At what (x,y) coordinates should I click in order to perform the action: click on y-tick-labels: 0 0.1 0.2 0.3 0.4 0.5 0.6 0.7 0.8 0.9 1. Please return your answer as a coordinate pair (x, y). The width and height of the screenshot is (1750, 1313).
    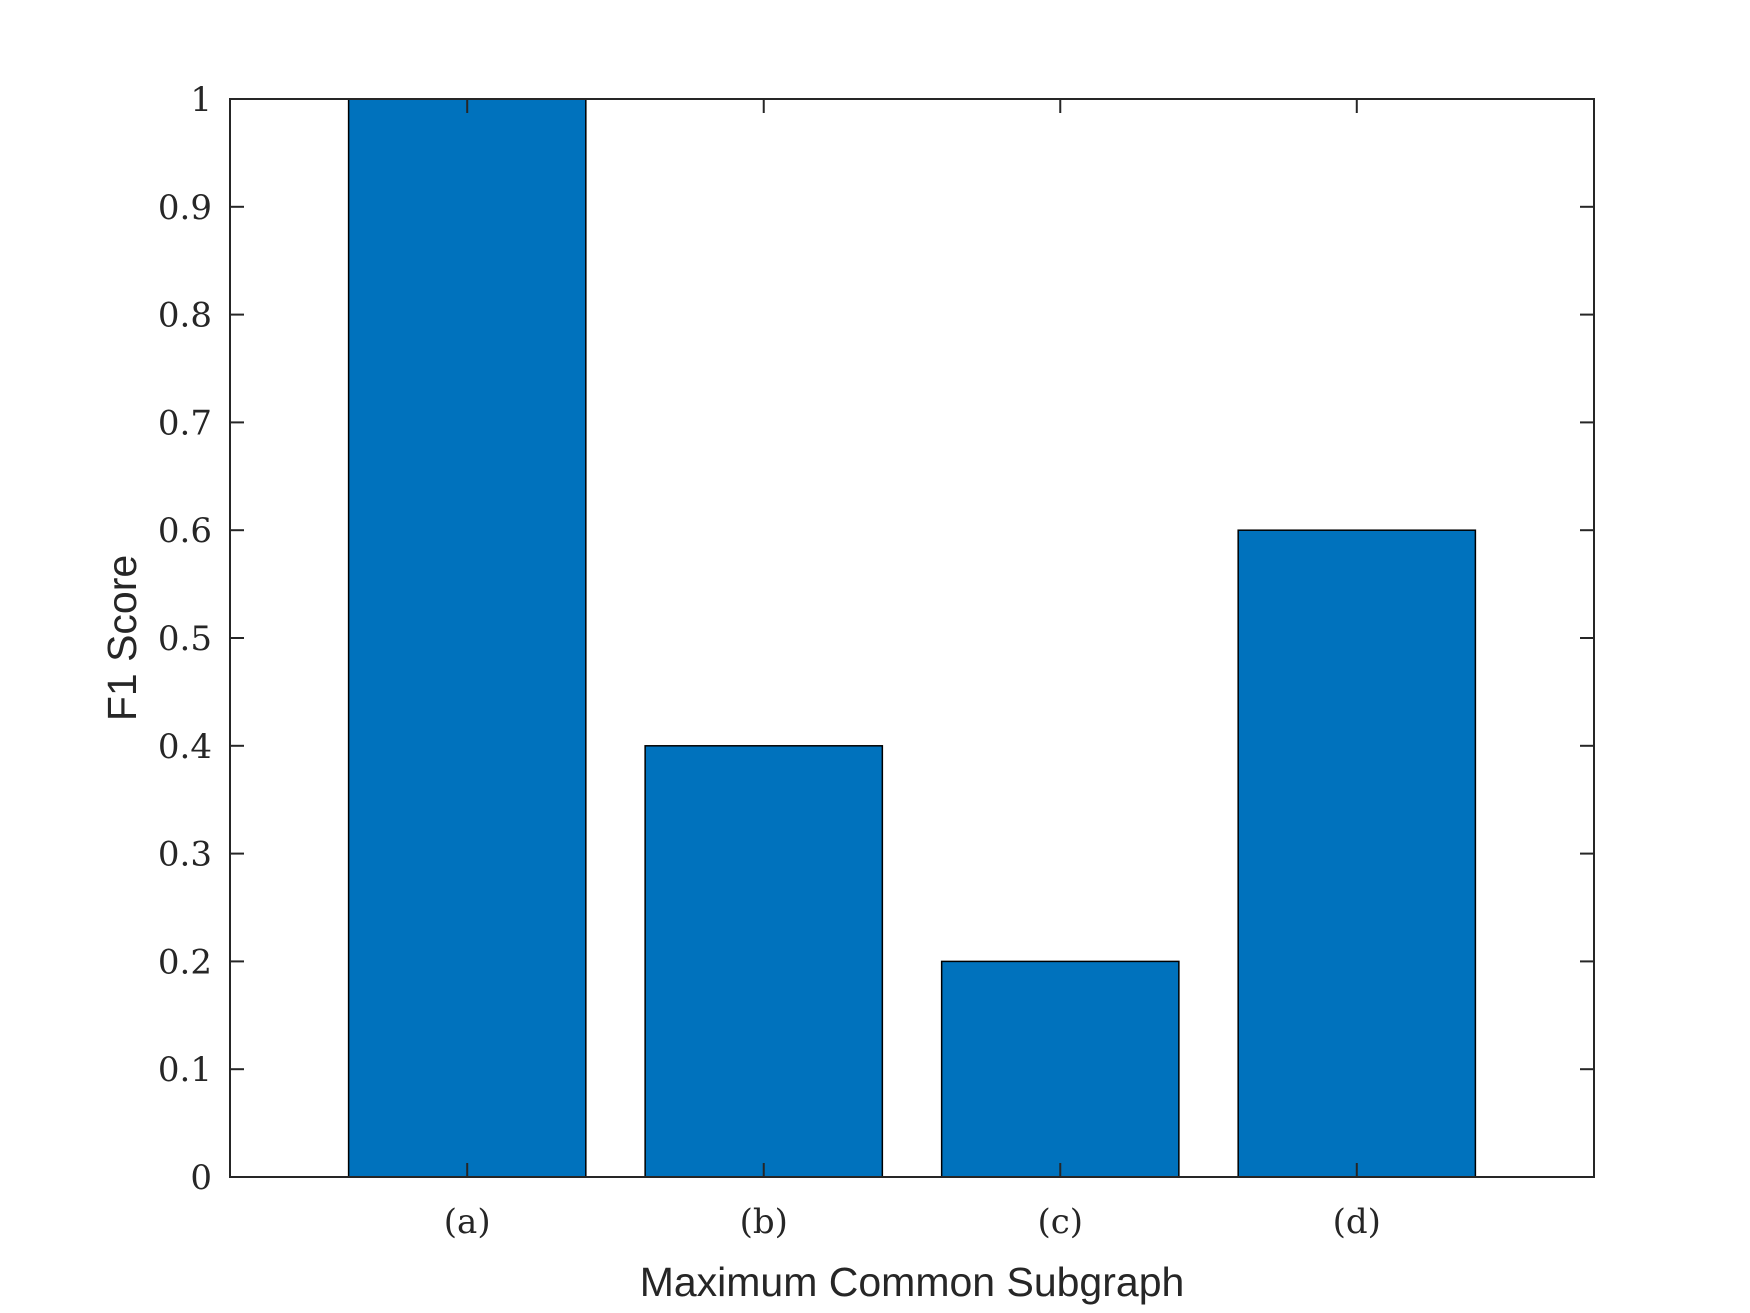
    Looking at the image, I should click on (185, 639).